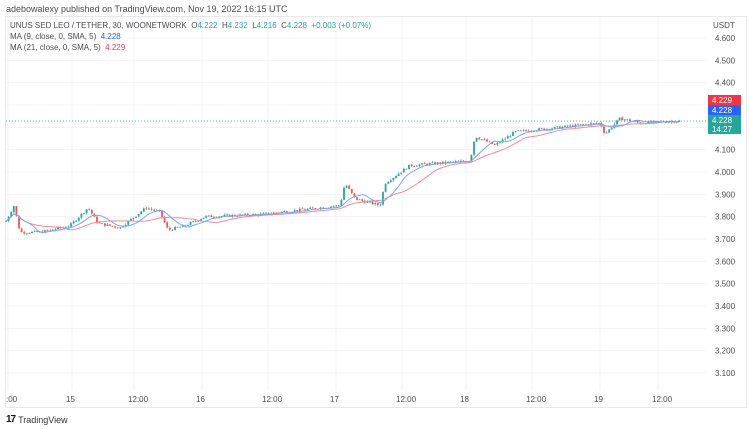 This screenshot has width=750, height=430. What do you see at coordinates (464, 399) in the screenshot?
I see `svg-text: 18` at bounding box center [464, 399].